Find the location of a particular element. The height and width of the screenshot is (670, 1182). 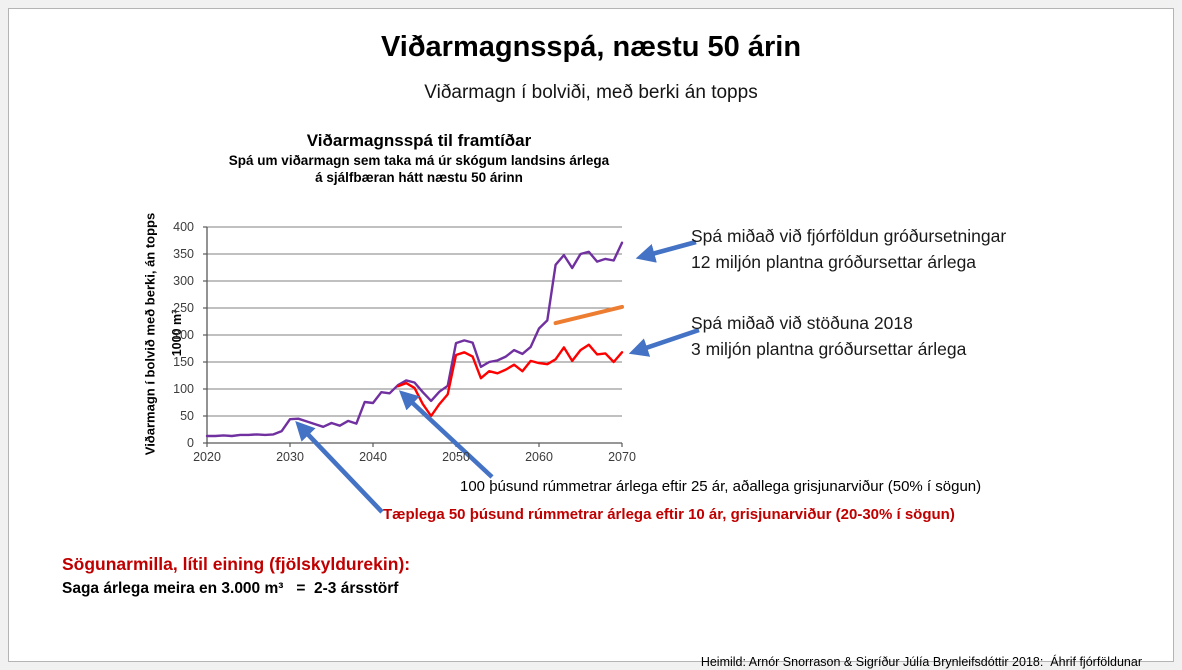

y-axis-tick-labels: 0 50 100 150 200 250 300 350 400 is located at coordinates (179, 335).